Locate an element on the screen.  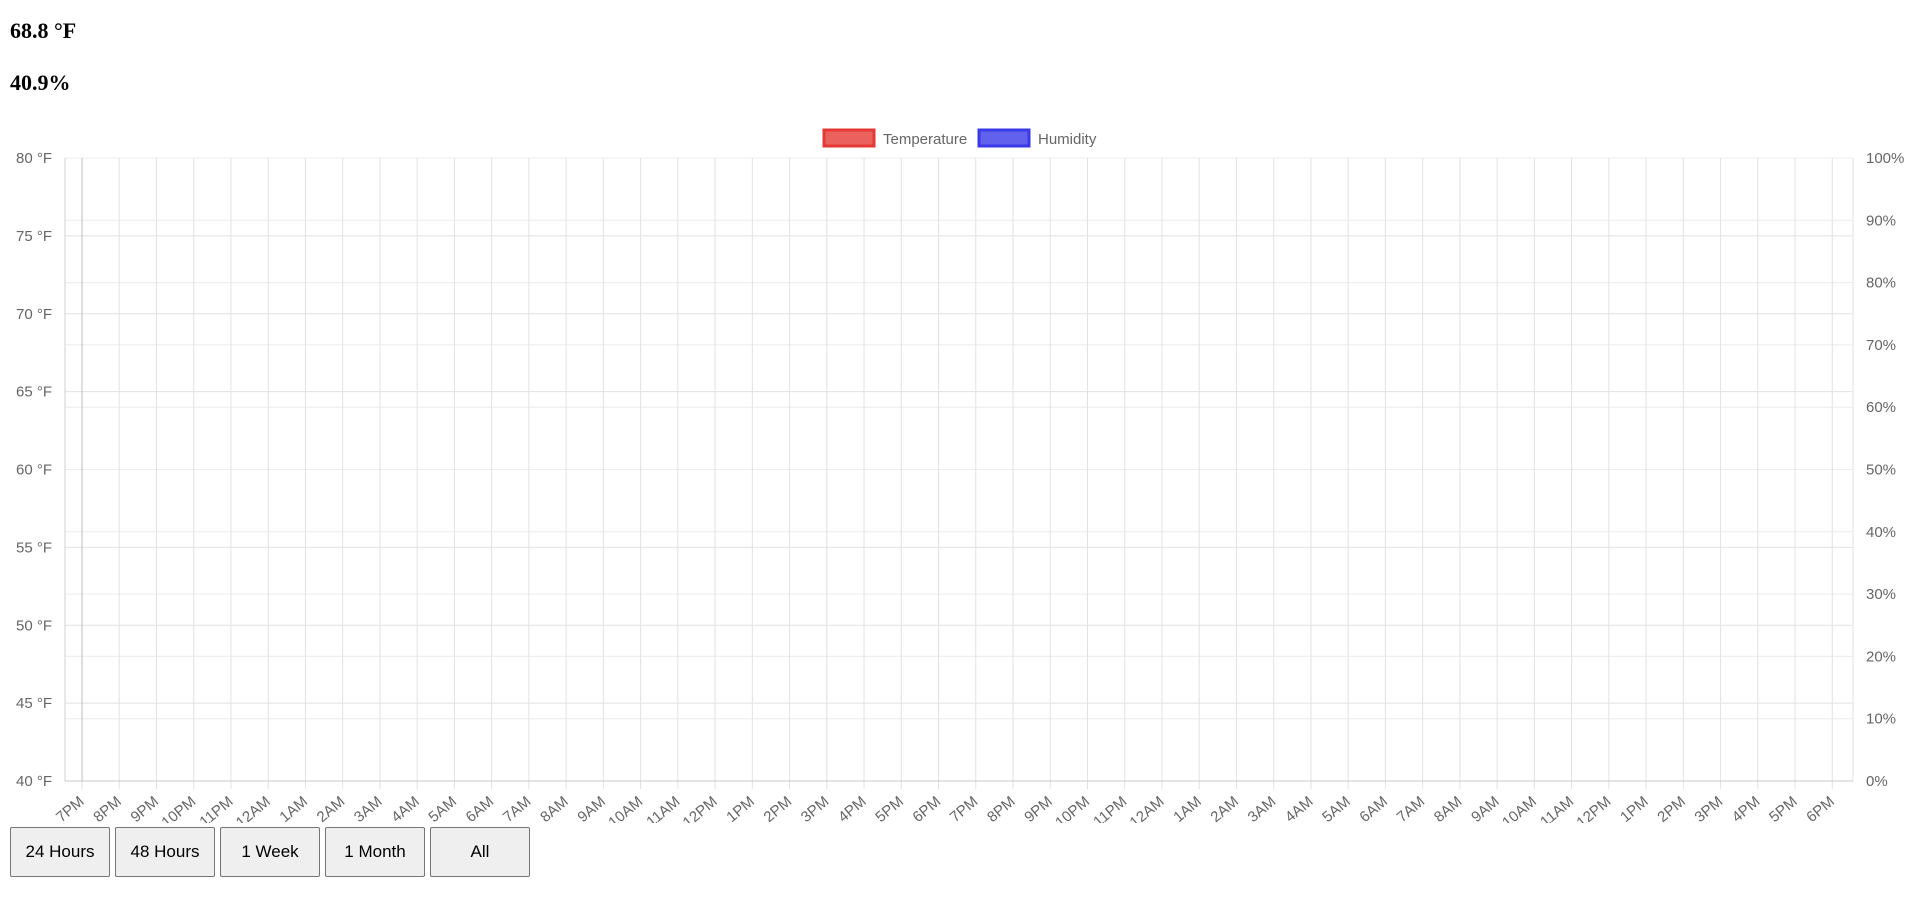
time-range-buttons: 24 Hours 48 Hours 1 Week 1 Month All is located at coordinates (270, 852).